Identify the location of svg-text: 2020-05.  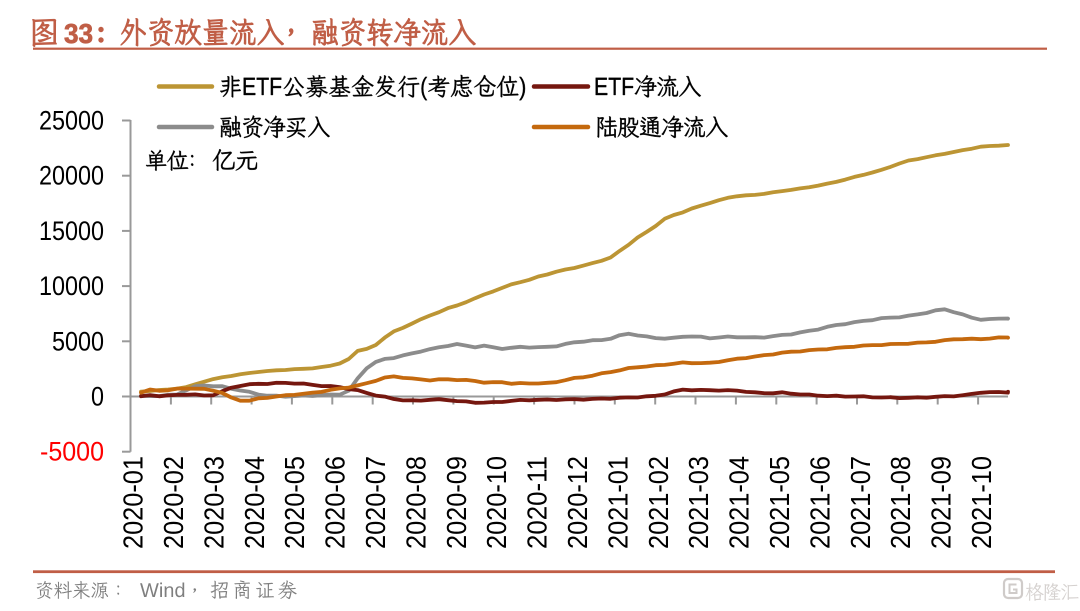
(294, 502).